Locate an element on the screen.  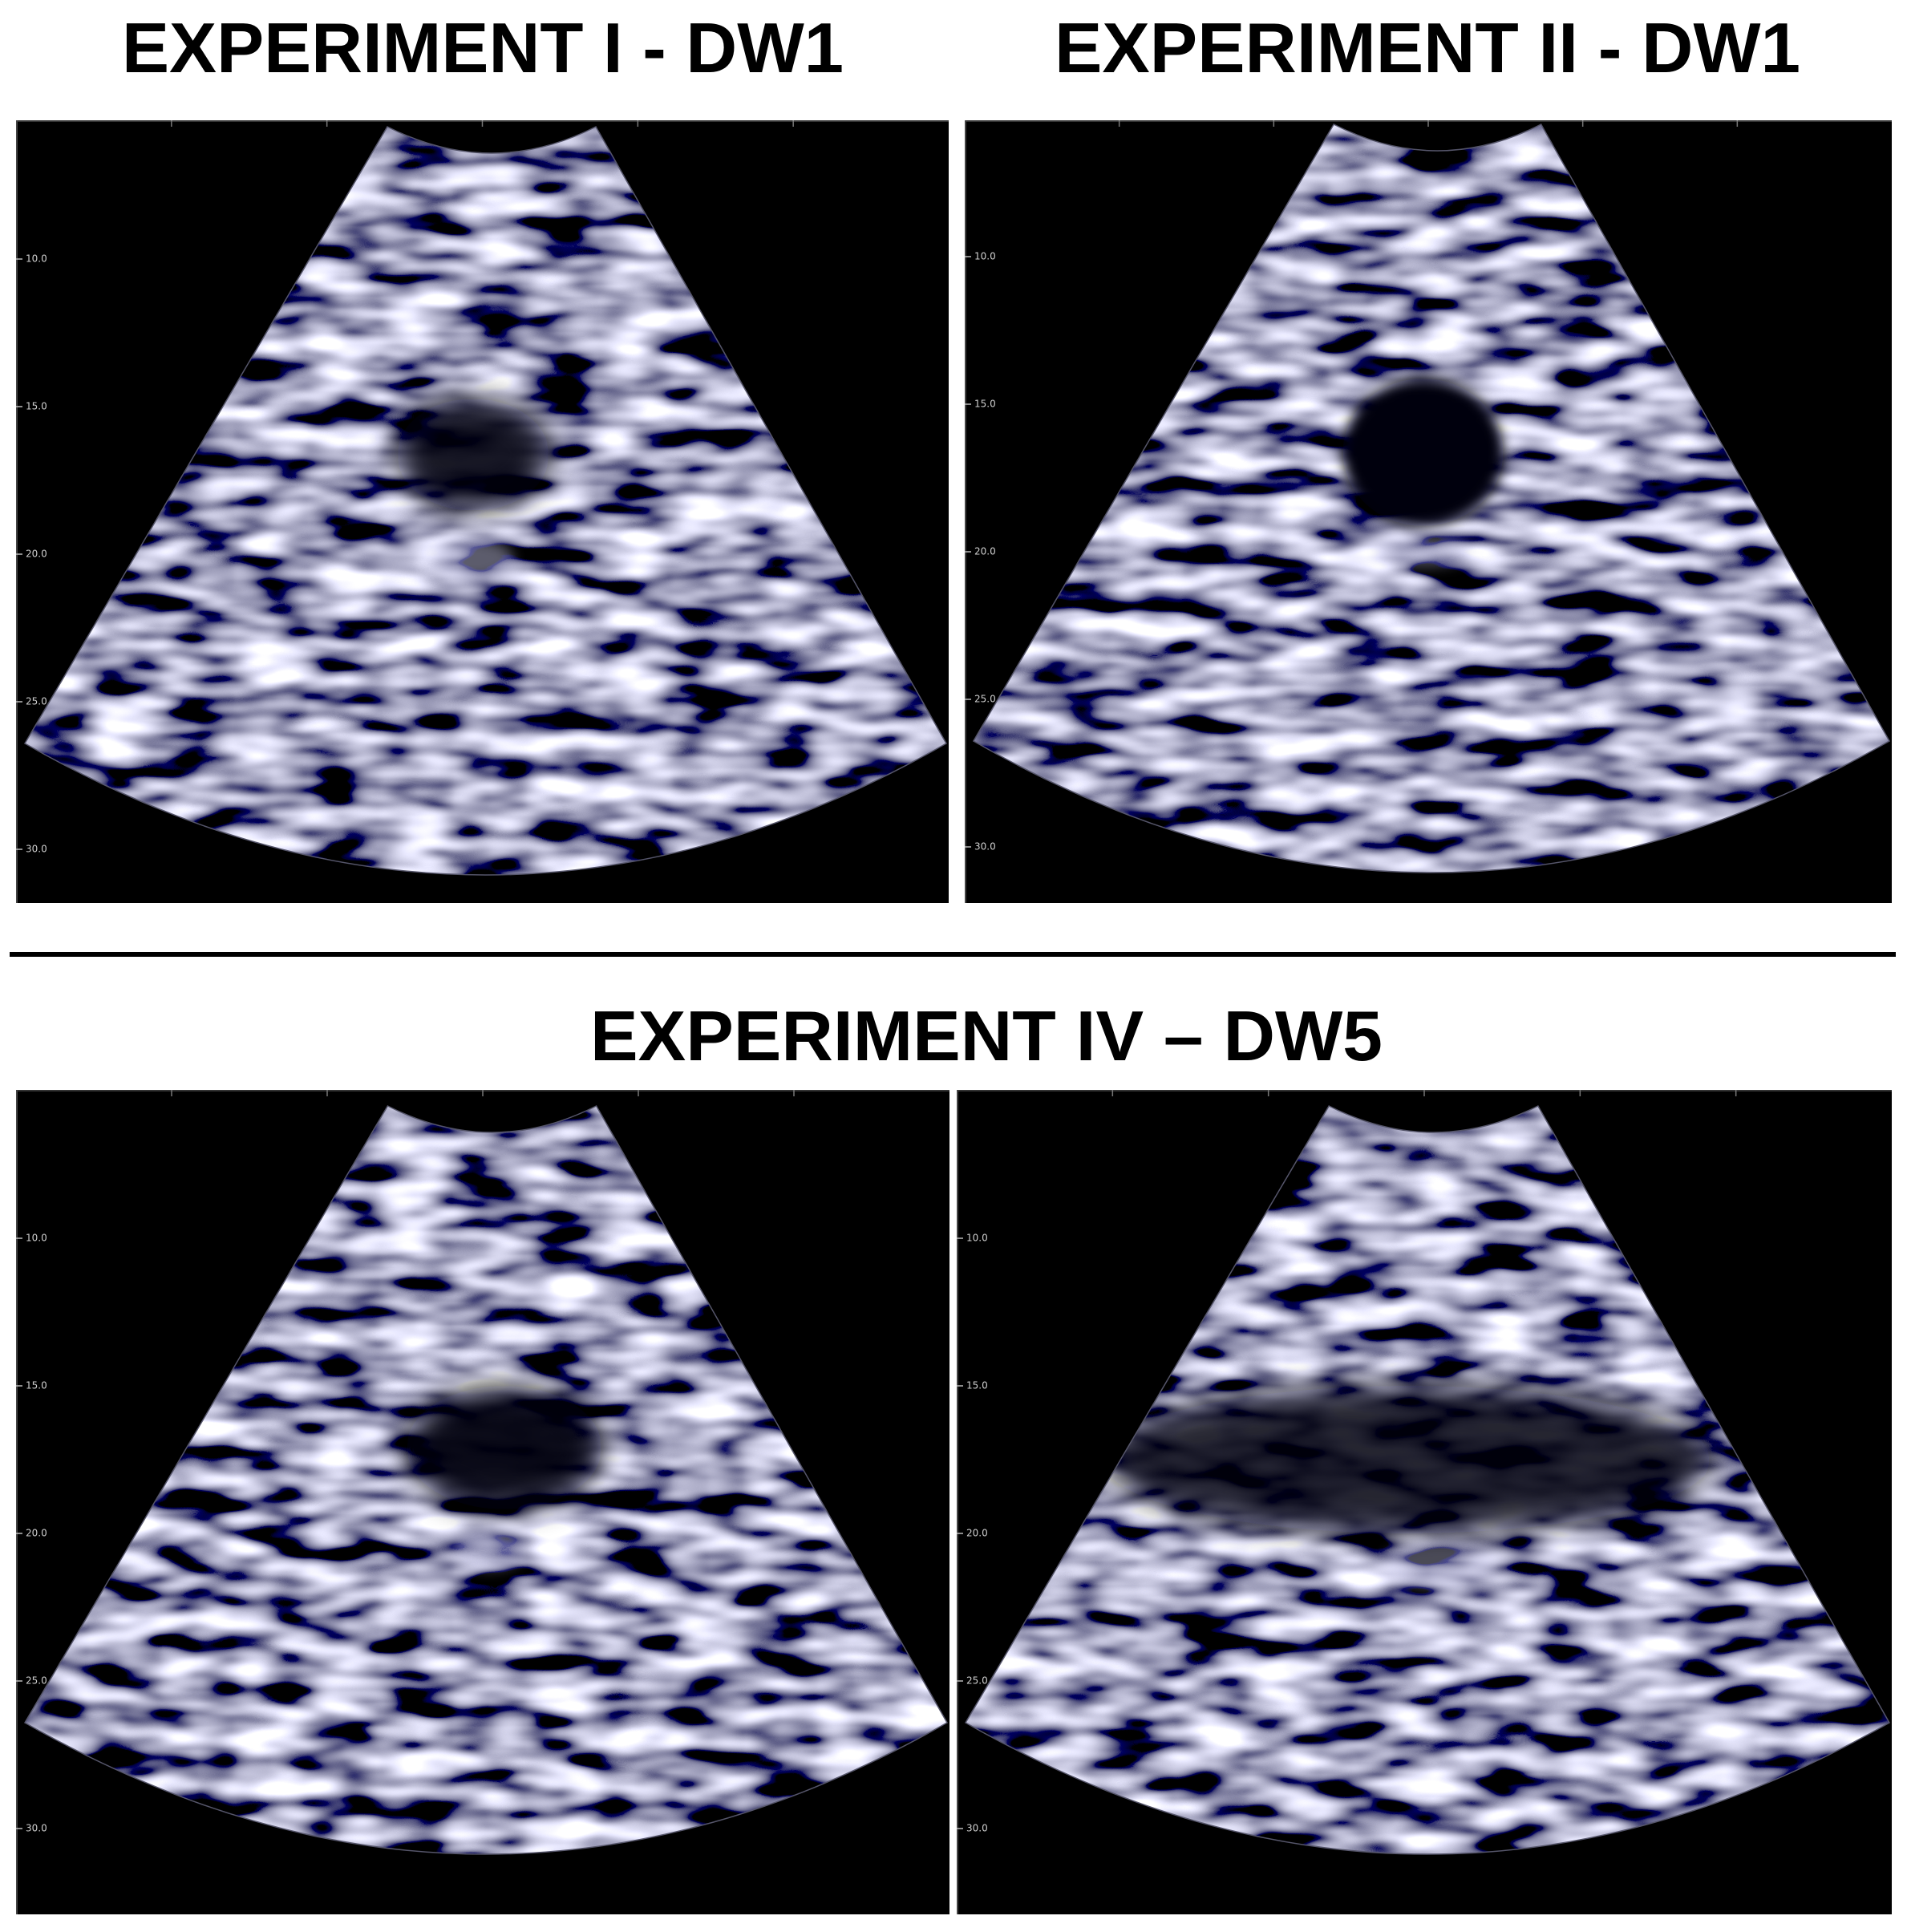
panel-title: EXPERIMENT II - DW1 is located at coordinates (1427, 47).